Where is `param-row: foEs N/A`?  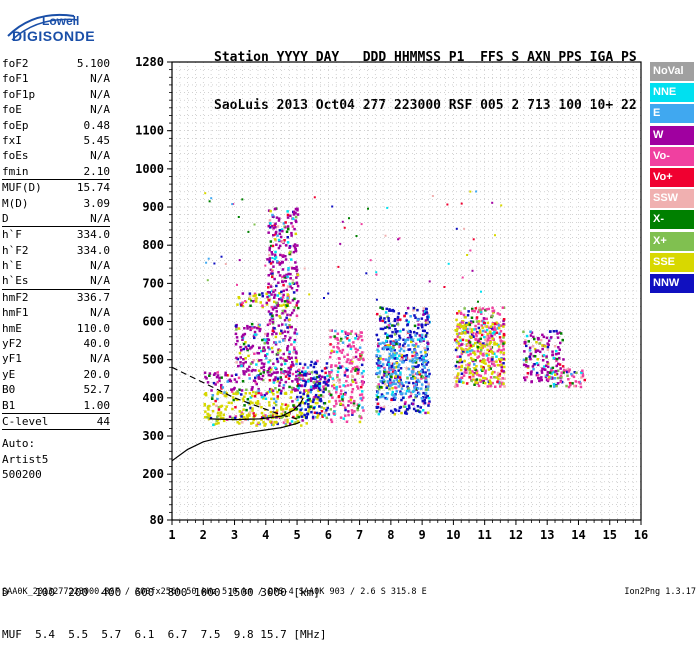
param-row: foEs N/A is located at coordinates (56, 155).